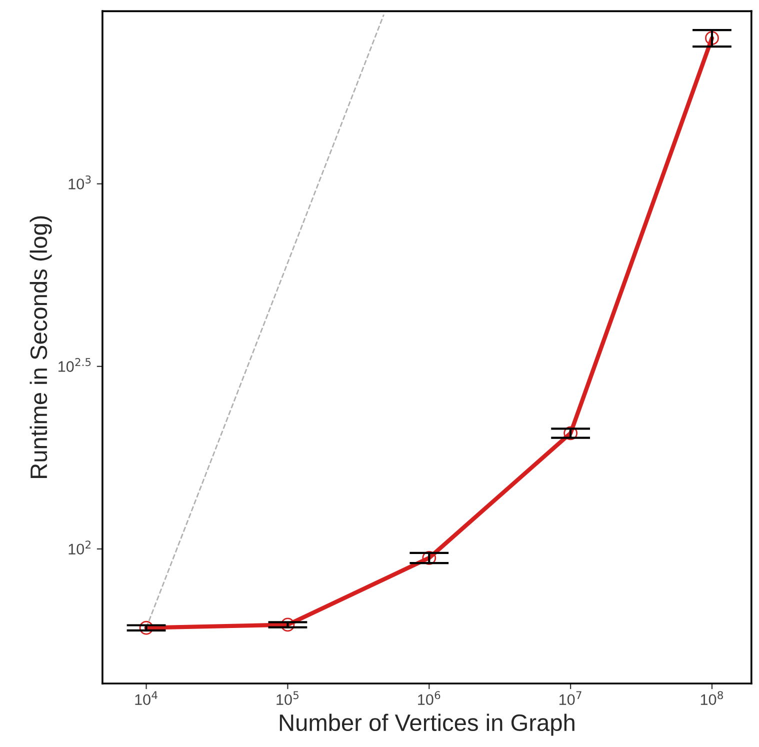  I want to click on x-tick-label: 10$^{4}$, so click(146, 698).